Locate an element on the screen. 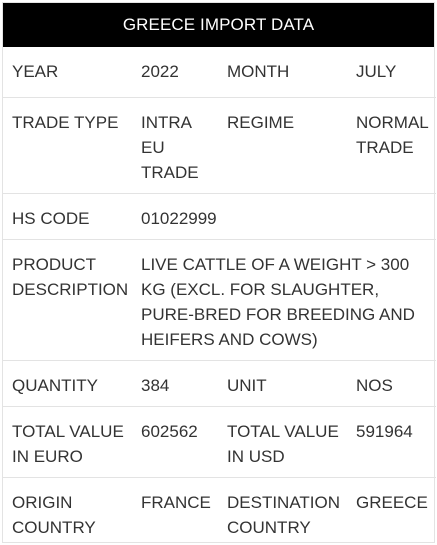 This screenshot has height=545, width=437. table-row-hs-code: HS CODE 01022999 is located at coordinates (219, 216).